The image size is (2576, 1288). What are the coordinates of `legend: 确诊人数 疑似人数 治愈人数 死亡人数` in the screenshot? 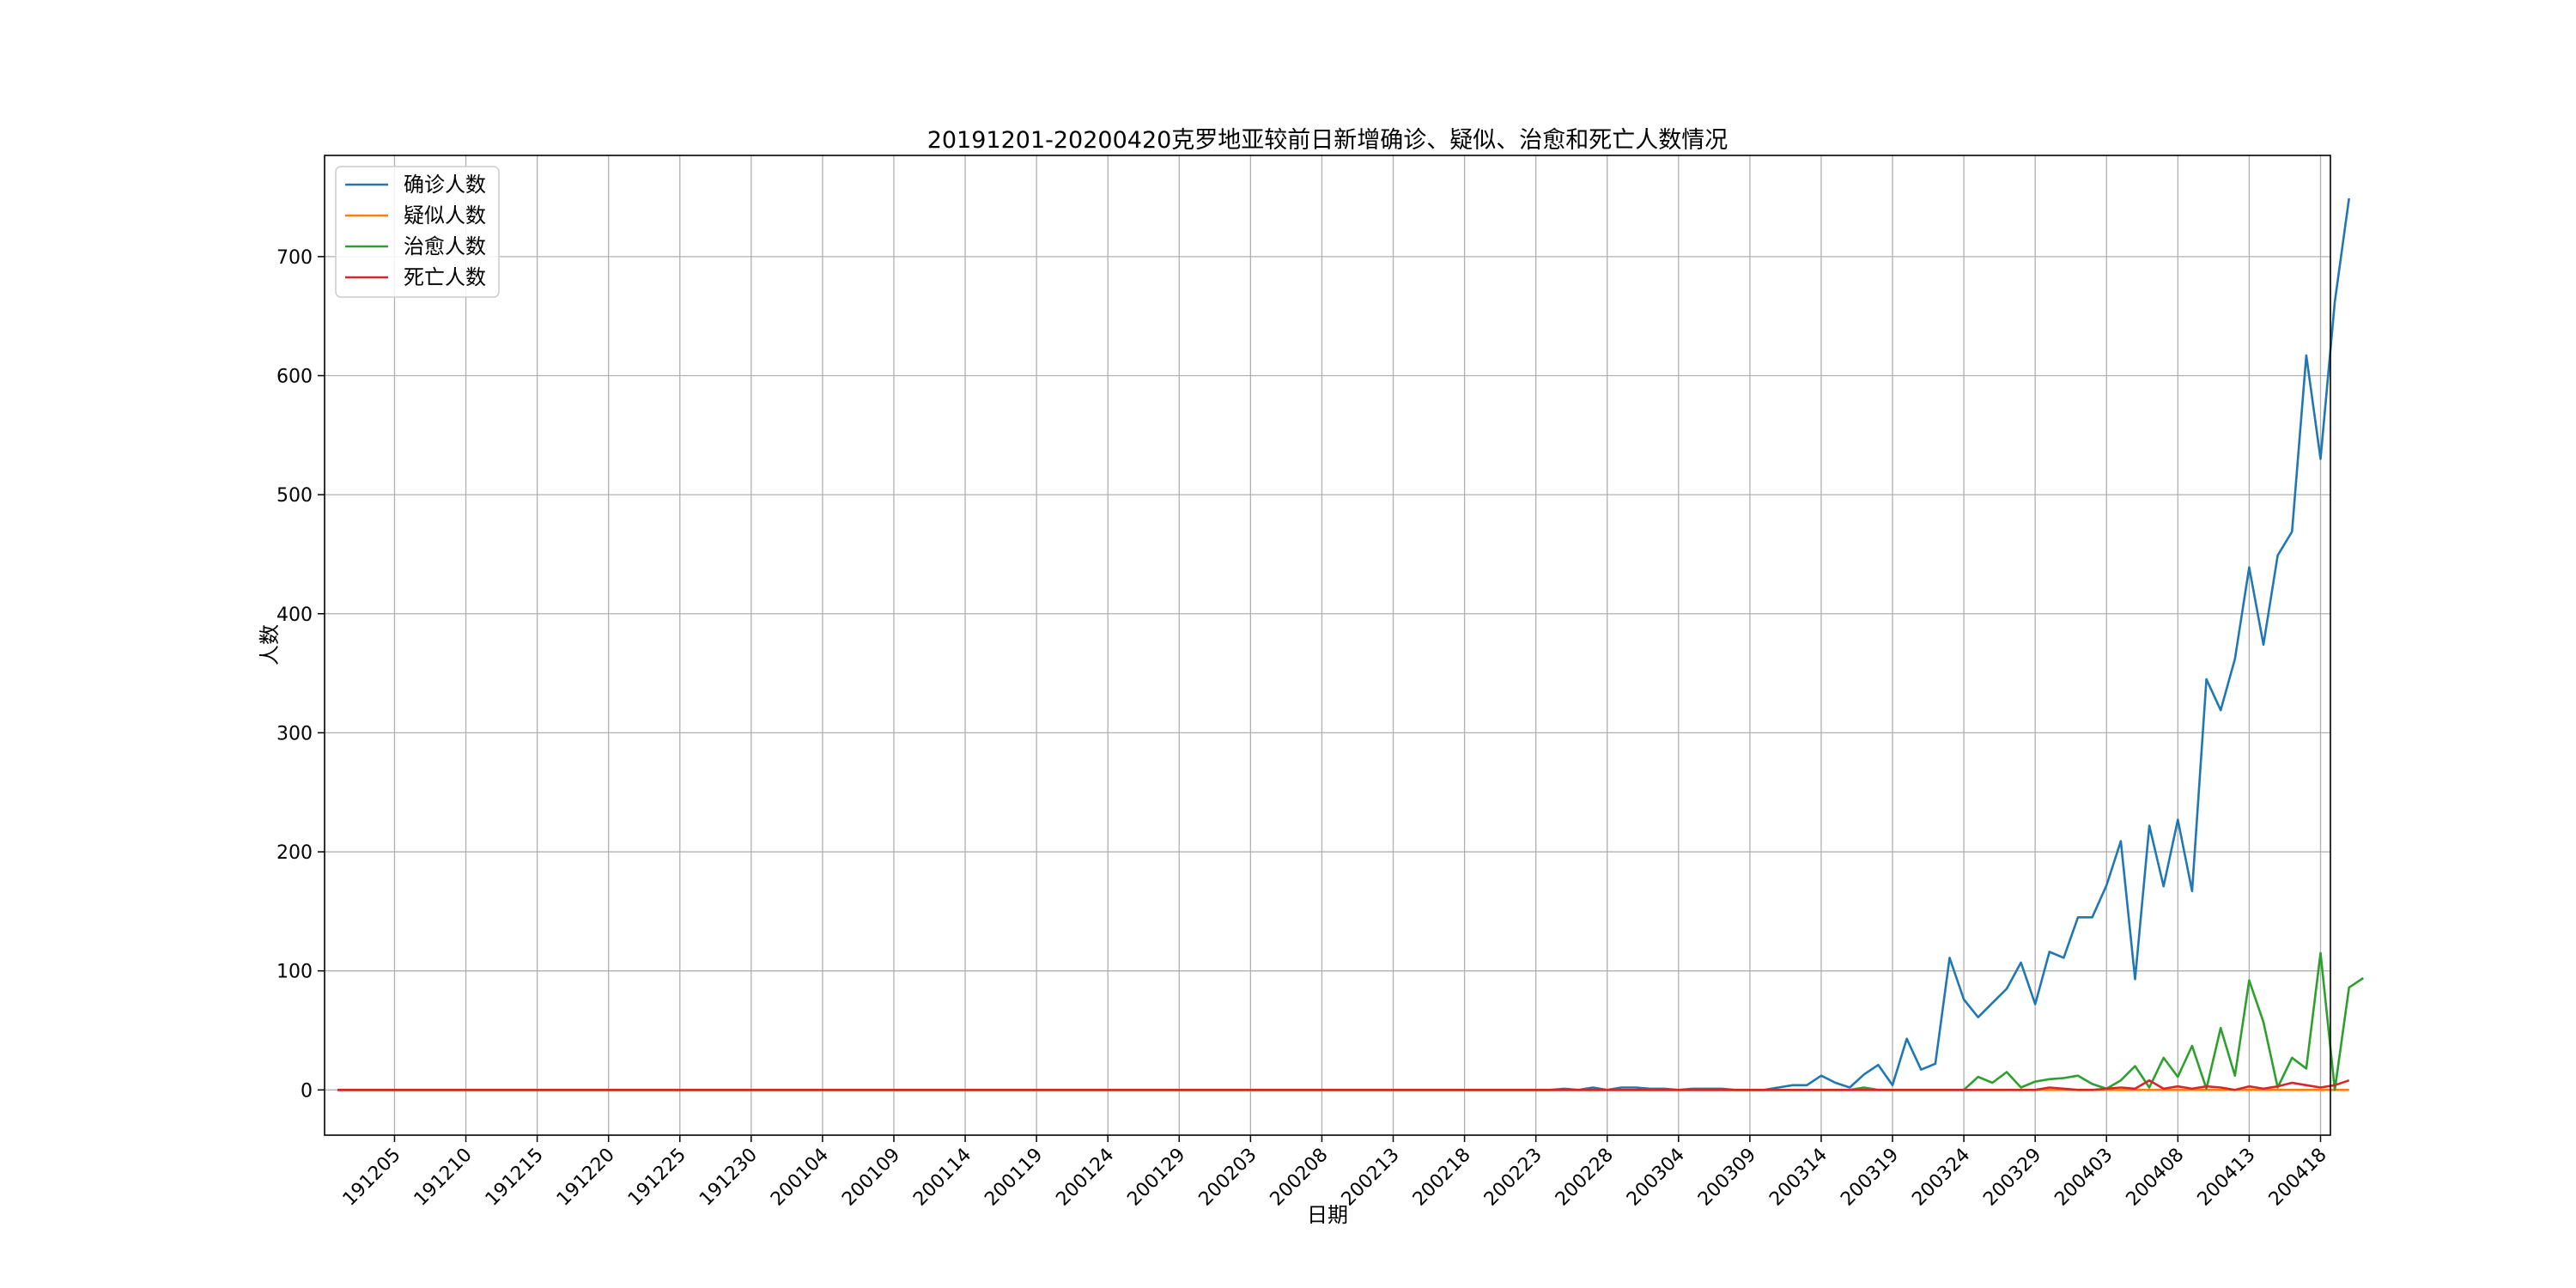 It's located at (418, 232).